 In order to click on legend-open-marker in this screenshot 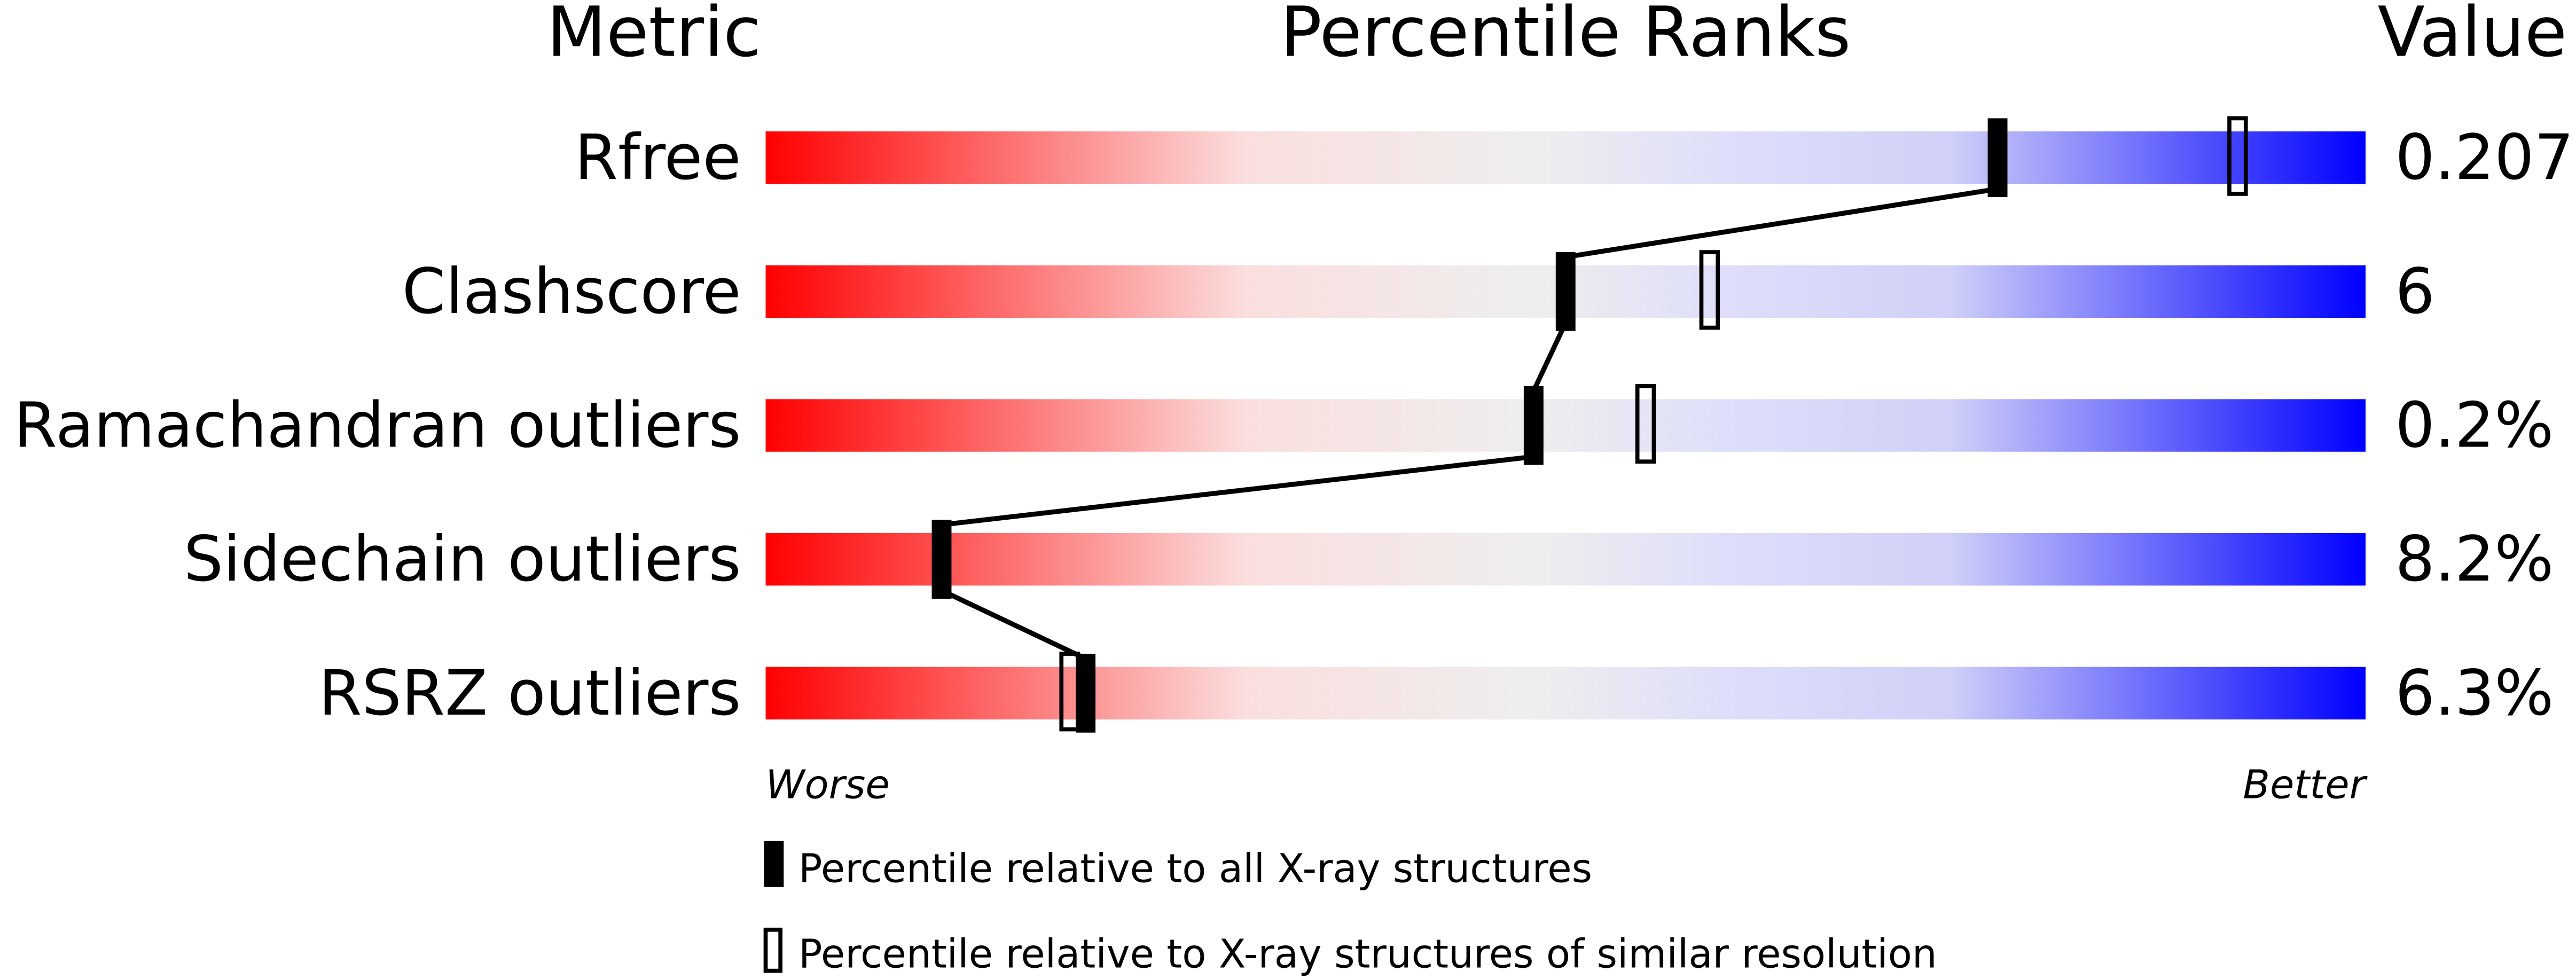, I will do `click(773, 950)`.